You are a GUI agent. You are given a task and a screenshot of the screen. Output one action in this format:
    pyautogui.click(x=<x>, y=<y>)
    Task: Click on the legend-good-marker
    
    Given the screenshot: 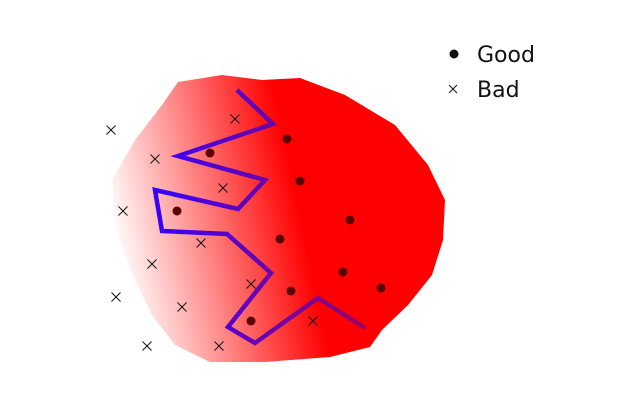 What is the action you would take?
    pyautogui.click(x=454, y=54)
    